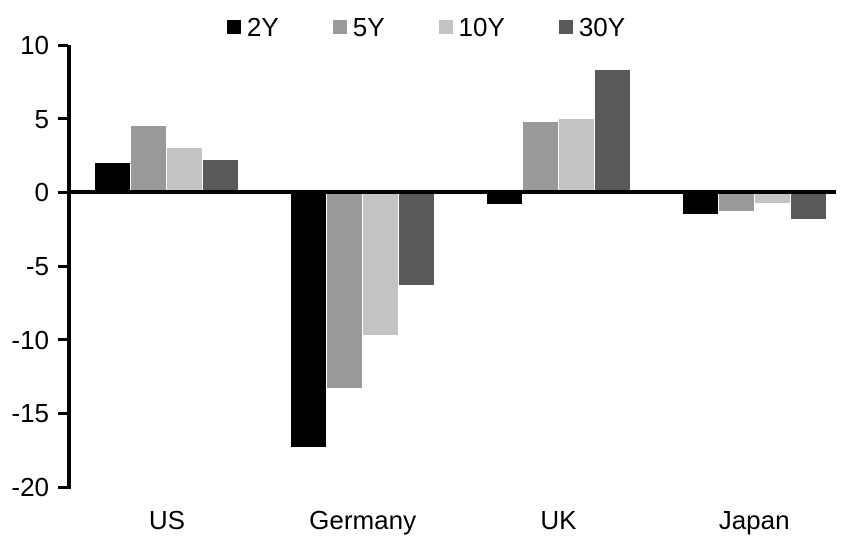 The height and width of the screenshot is (539, 852). Describe the element at coordinates (481, 27) in the screenshot. I see `legend-label: 10Y` at that location.